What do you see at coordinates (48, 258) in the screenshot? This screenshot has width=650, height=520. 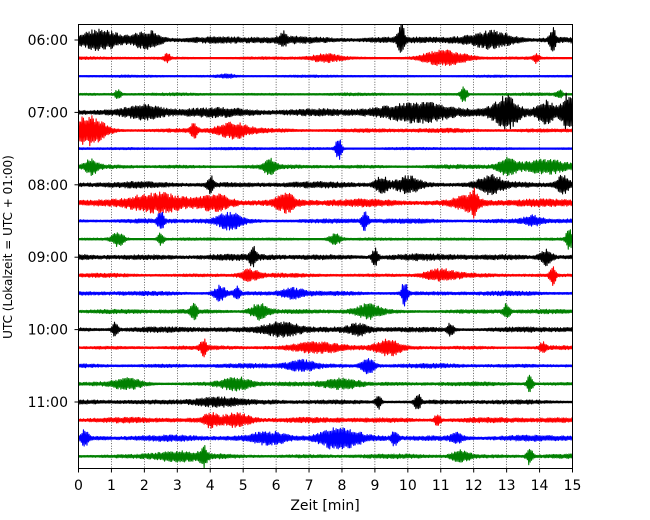 I see `y-tick-label: 09:00` at bounding box center [48, 258].